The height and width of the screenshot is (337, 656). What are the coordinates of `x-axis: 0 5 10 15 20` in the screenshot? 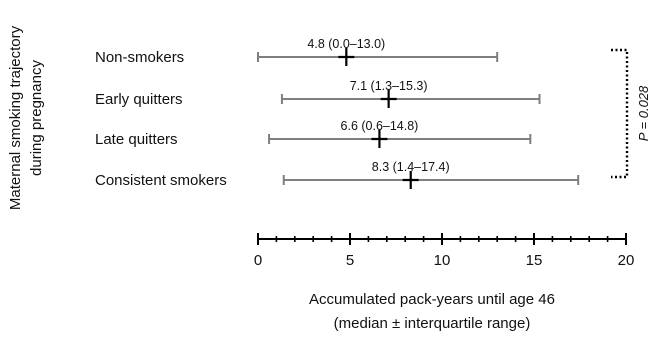 It's located at (444, 251).